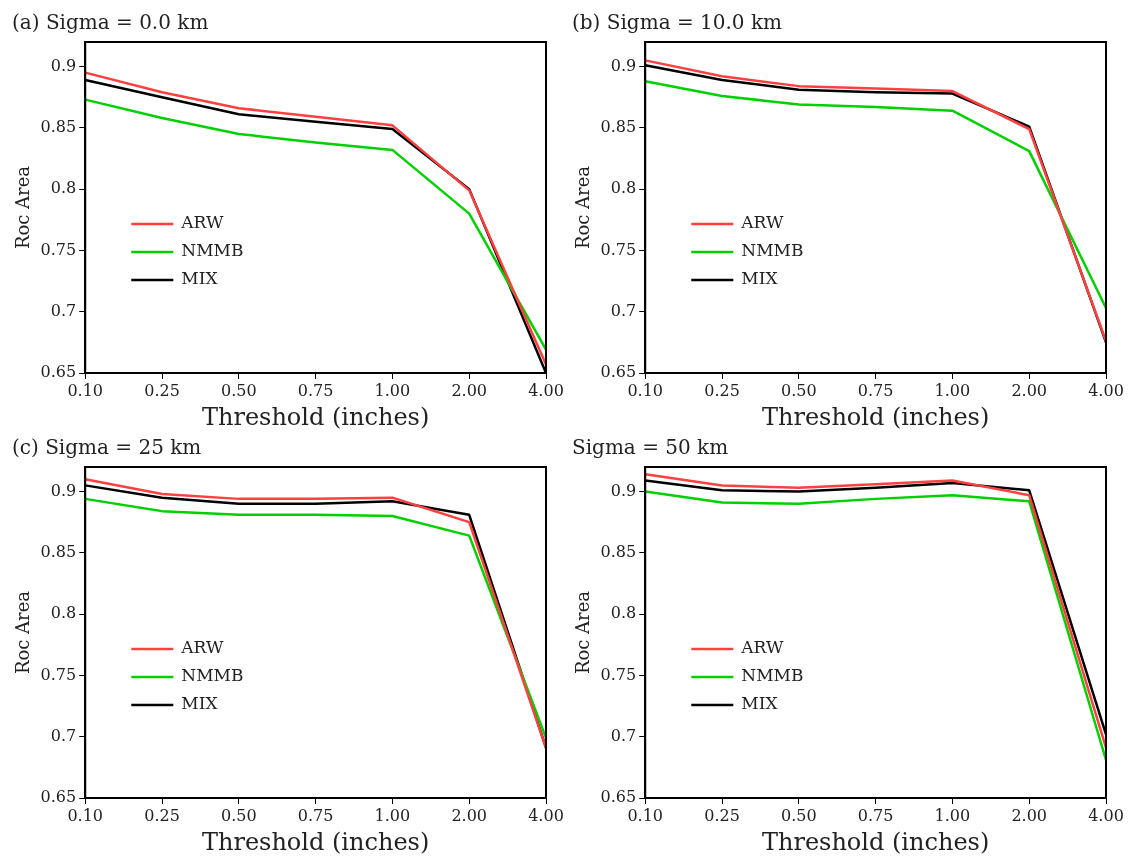 This screenshot has width=1133, height=865. What do you see at coordinates (677, 22) in the screenshot?
I see `chart-title: (b) Sigma = 10.0 km` at bounding box center [677, 22].